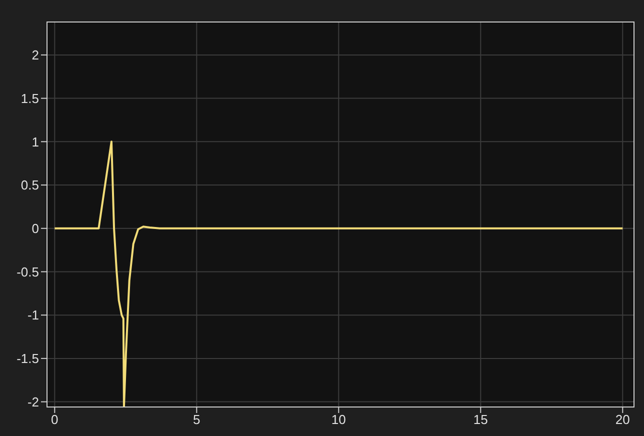  What do you see at coordinates (54, 420) in the screenshot?
I see `x-tick-label: 0` at bounding box center [54, 420].